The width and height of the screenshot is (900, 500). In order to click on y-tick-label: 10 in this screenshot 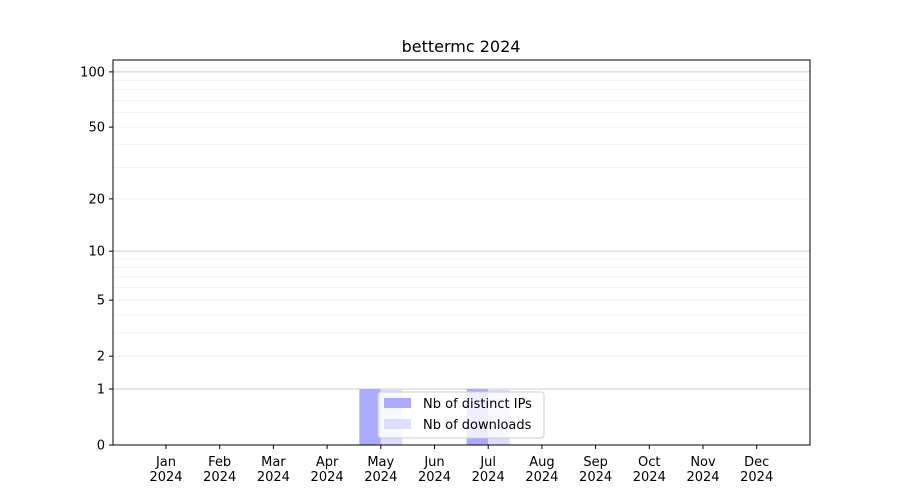, I will do `click(96, 252)`.